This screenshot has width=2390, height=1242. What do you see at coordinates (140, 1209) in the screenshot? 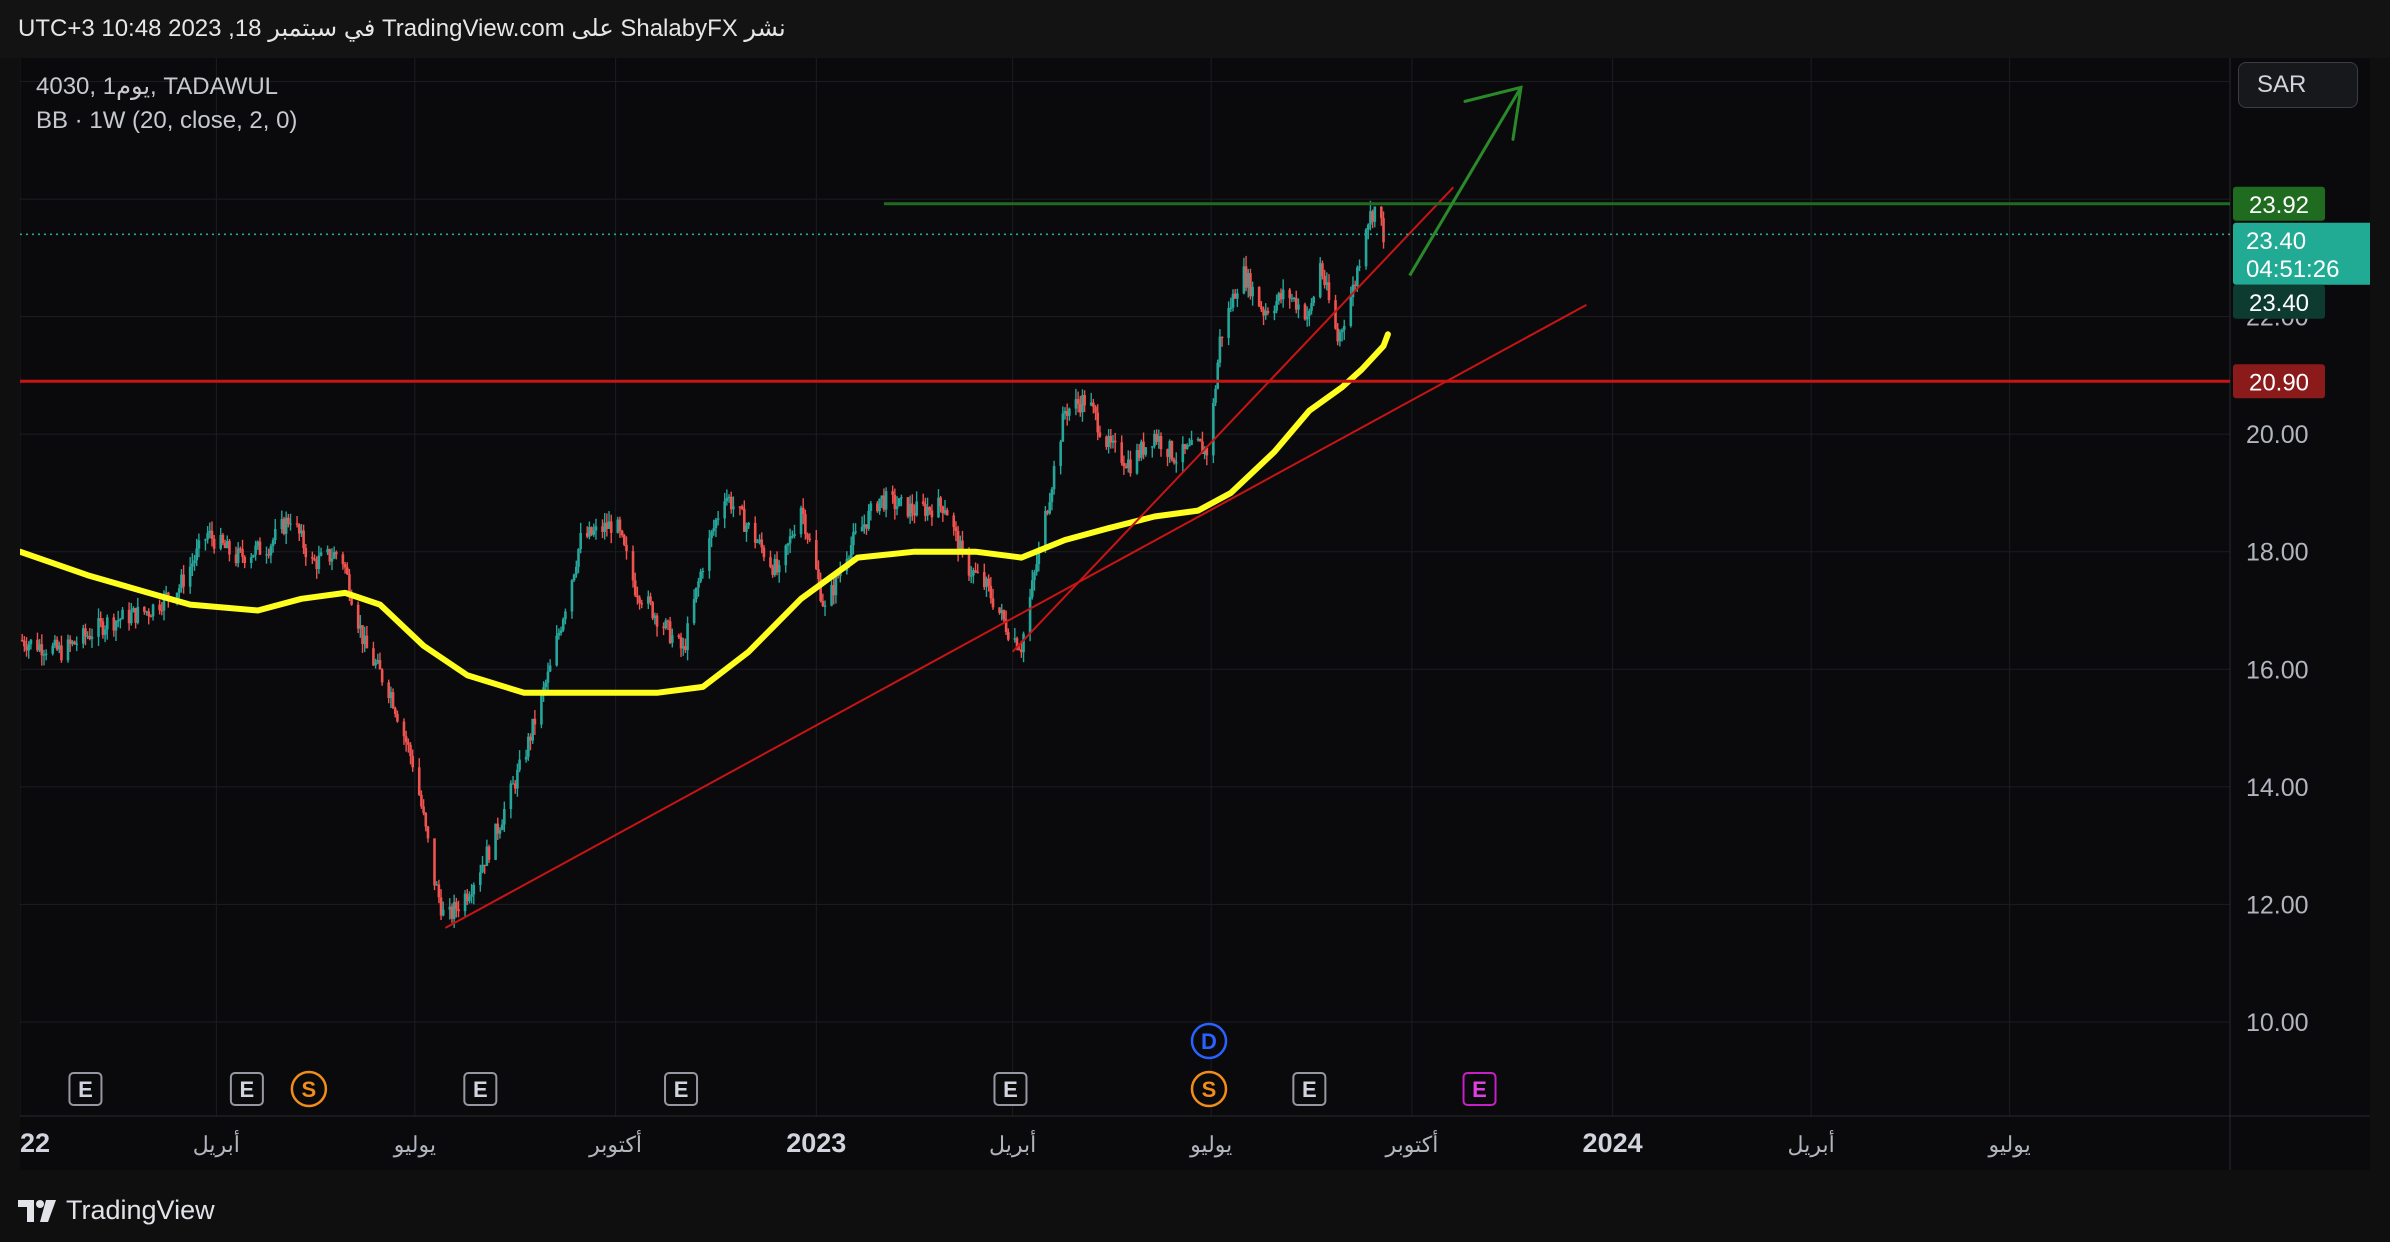
I see `footer-brand: TradingView` at bounding box center [140, 1209].